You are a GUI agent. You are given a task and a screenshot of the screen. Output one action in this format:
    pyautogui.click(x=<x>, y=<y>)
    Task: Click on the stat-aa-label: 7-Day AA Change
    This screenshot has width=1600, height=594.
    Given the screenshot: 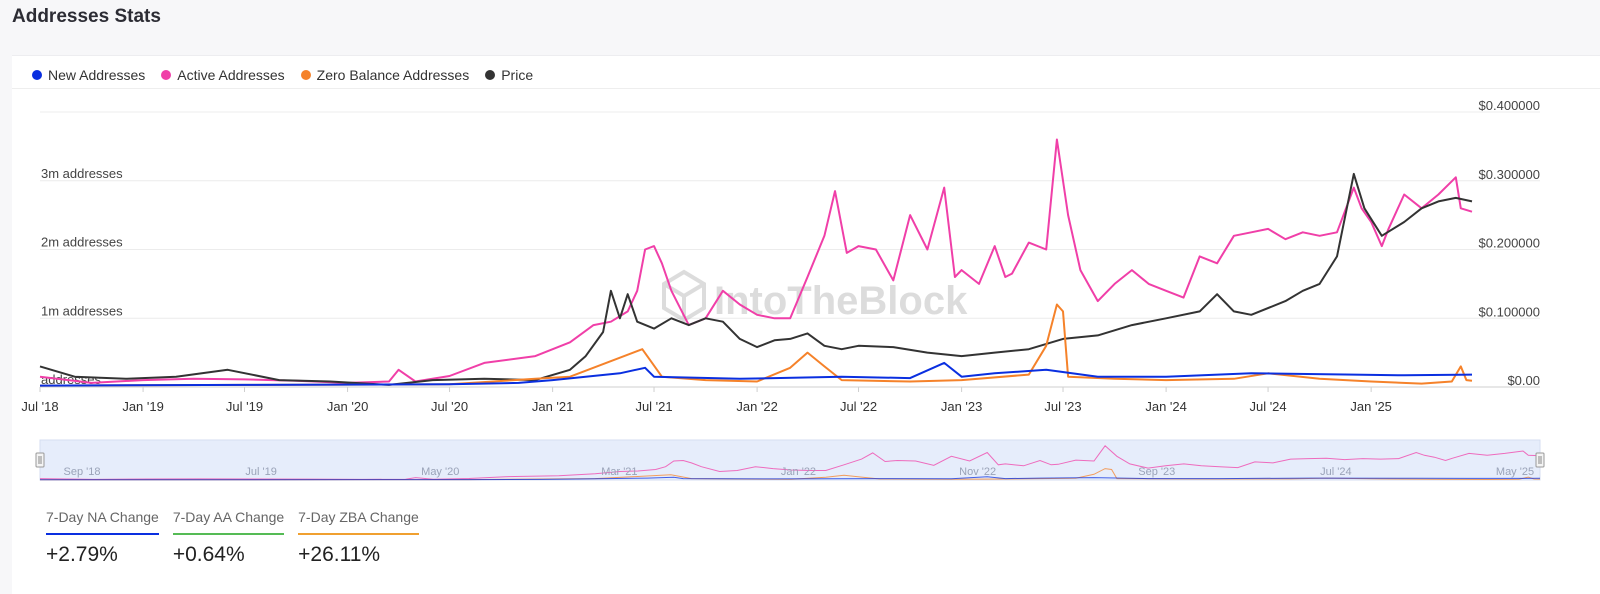 What is the action you would take?
    pyautogui.click(x=228, y=522)
    